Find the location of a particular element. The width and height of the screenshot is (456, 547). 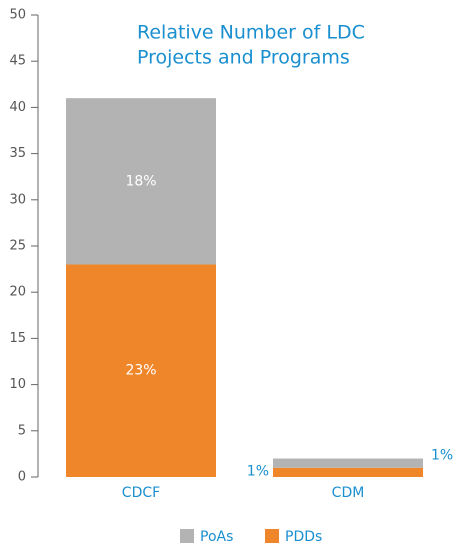

legend-label: PoAs is located at coordinates (216, 537).